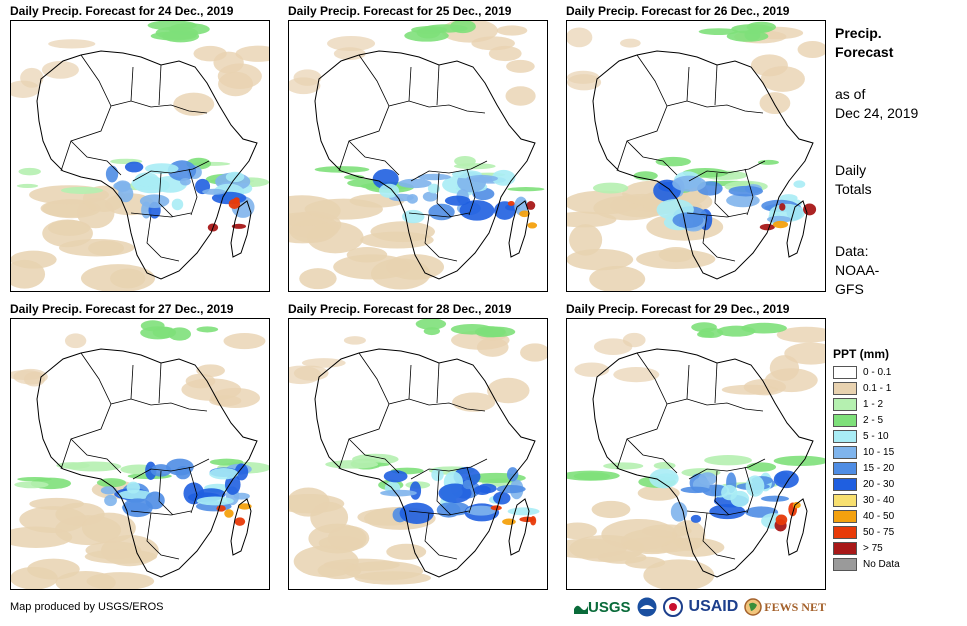 This screenshot has height=626, width=967. I want to click on legend-label: > 75, so click(873, 548).